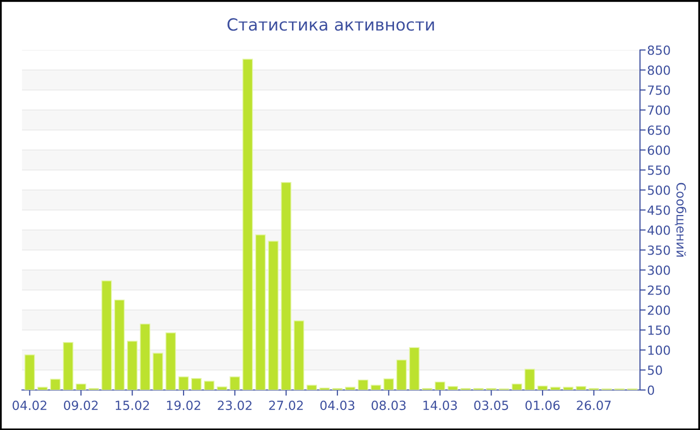 This screenshot has height=430, width=700. What do you see at coordinates (659, 190) in the screenshot?
I see `y-tick-label: 500` at bounding box center [659, 190].